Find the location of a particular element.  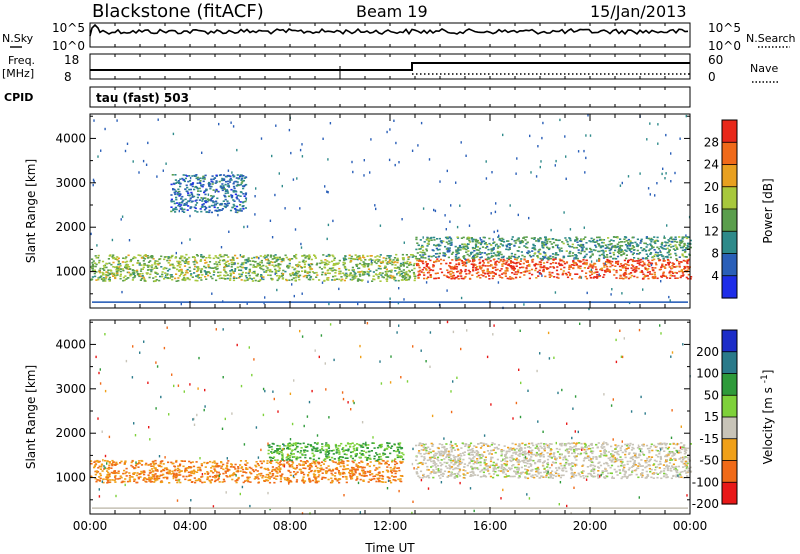

nsky-label: N.Sky is located at coordinates (18, 38).